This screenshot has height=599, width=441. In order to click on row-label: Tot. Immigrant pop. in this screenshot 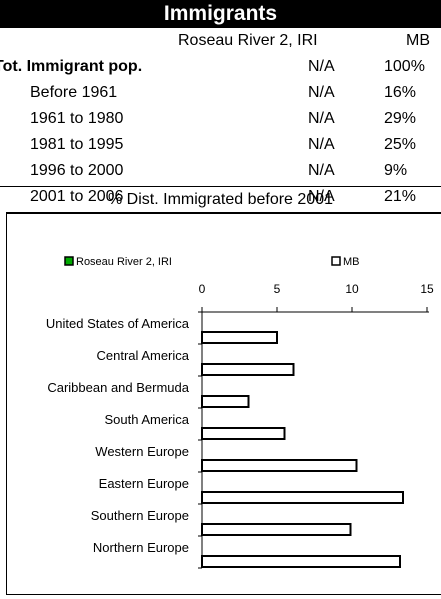, I will do `click(71, 67)`.